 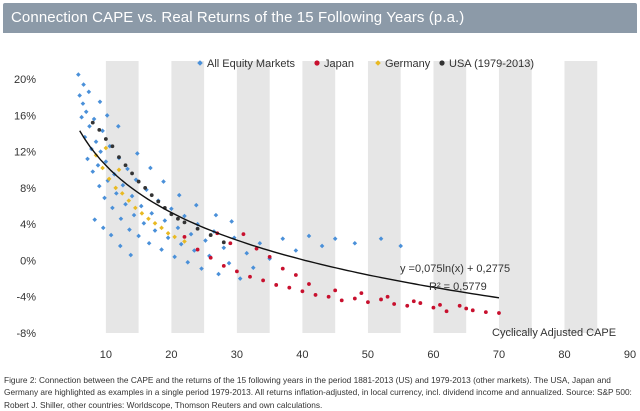 What do you see at coordinates (564, 355) in the screenshot?
I see `x-tick-label: 80` at bounding box center [564, 355].